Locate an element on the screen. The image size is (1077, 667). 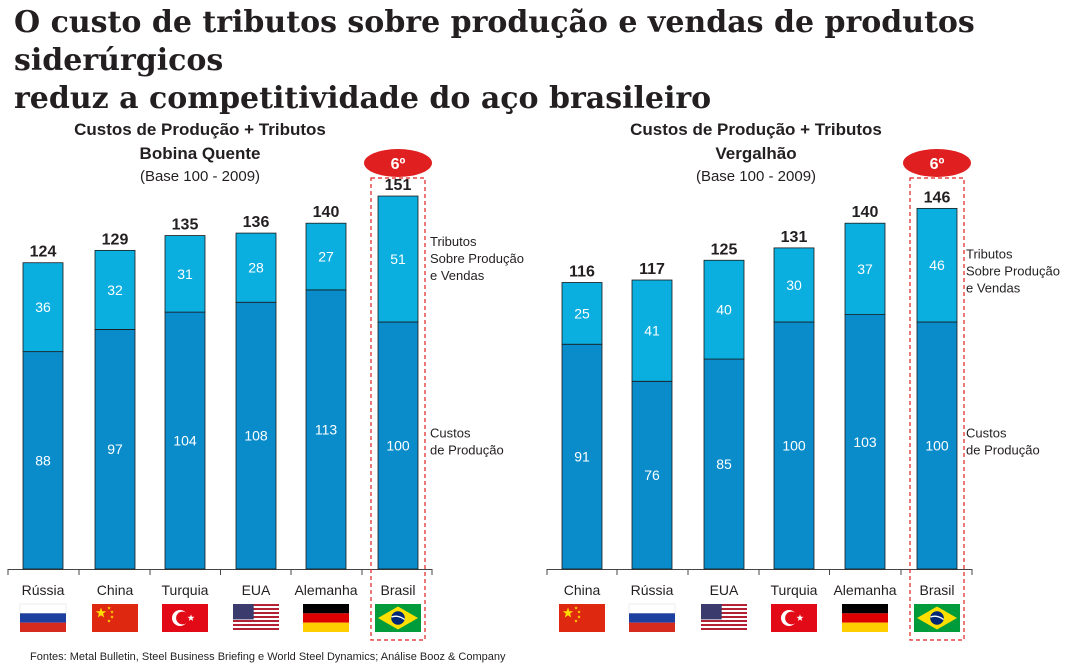
label-taxes-China: 32 is located at coordinates (115, 290).